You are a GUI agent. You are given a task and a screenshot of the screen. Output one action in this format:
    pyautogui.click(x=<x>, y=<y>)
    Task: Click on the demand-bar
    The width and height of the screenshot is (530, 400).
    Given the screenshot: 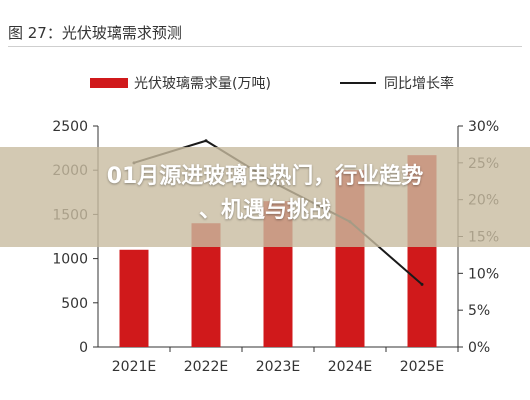 What is the action you would take?
    pyautogui.click(x=134, y=298)
    